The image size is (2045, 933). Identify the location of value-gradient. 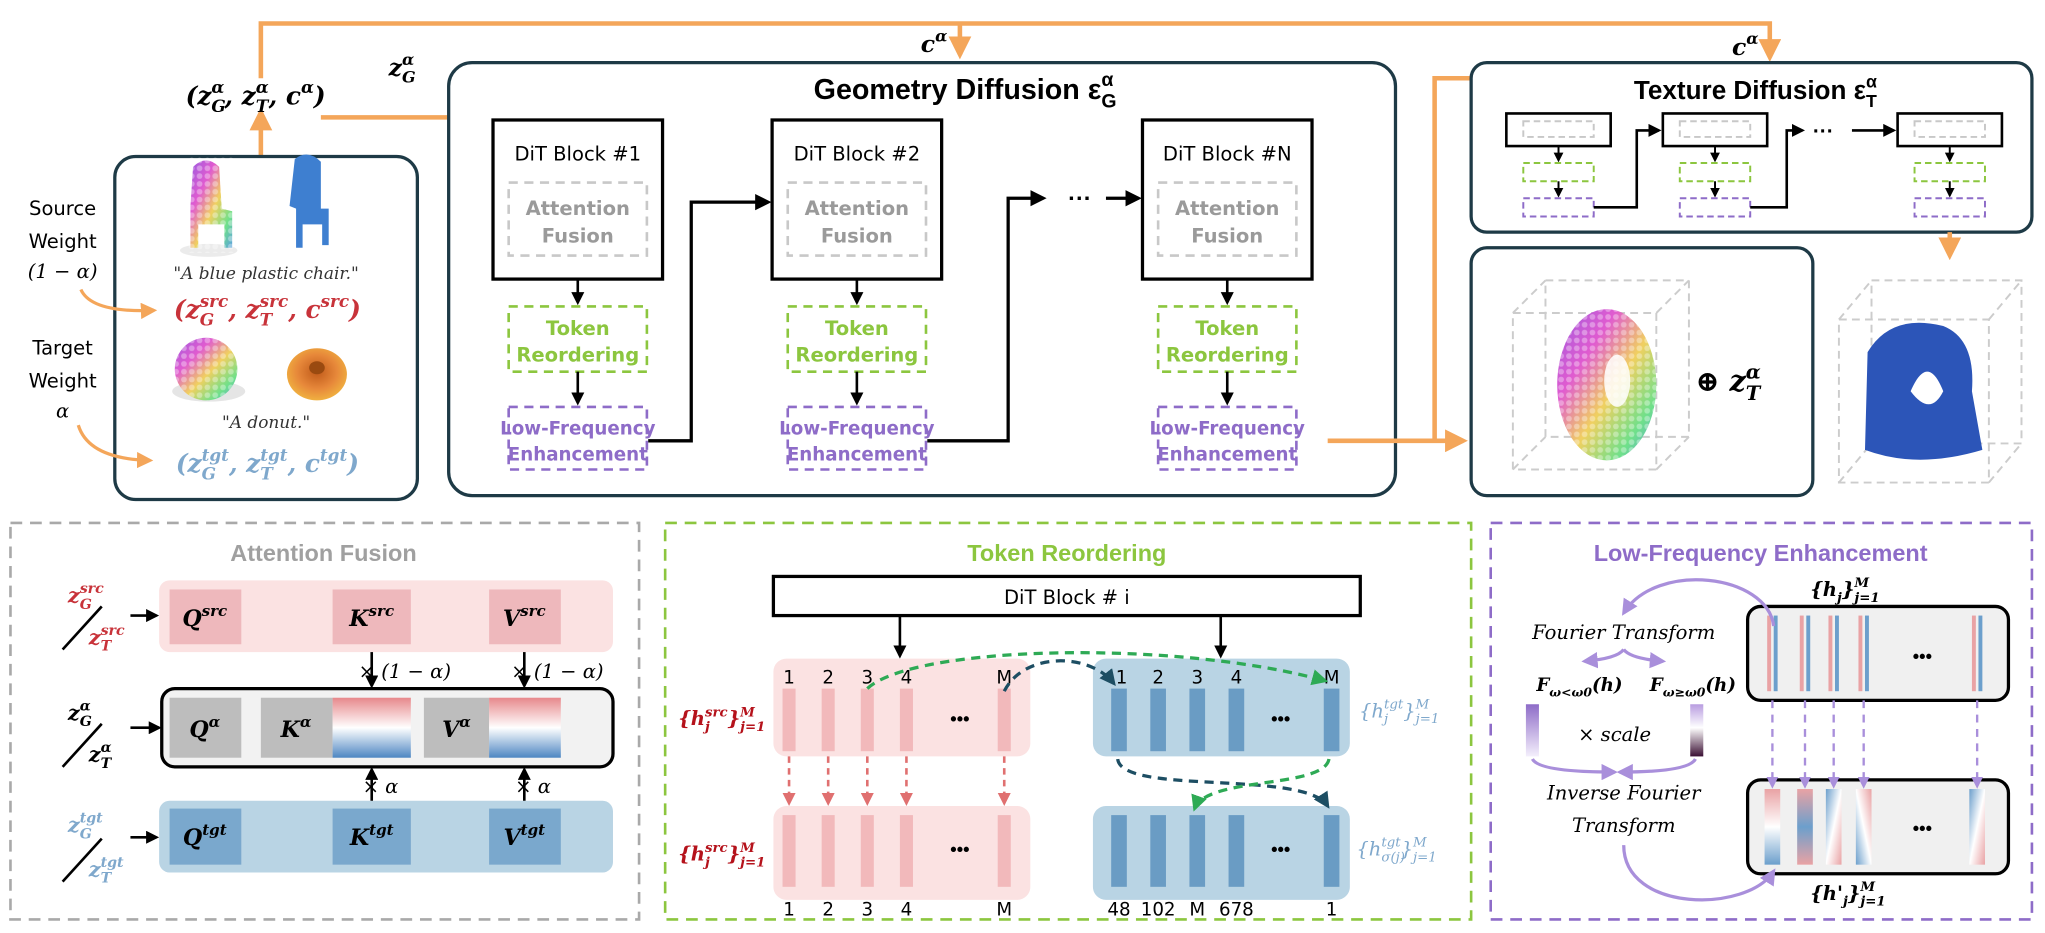
(525, 727).